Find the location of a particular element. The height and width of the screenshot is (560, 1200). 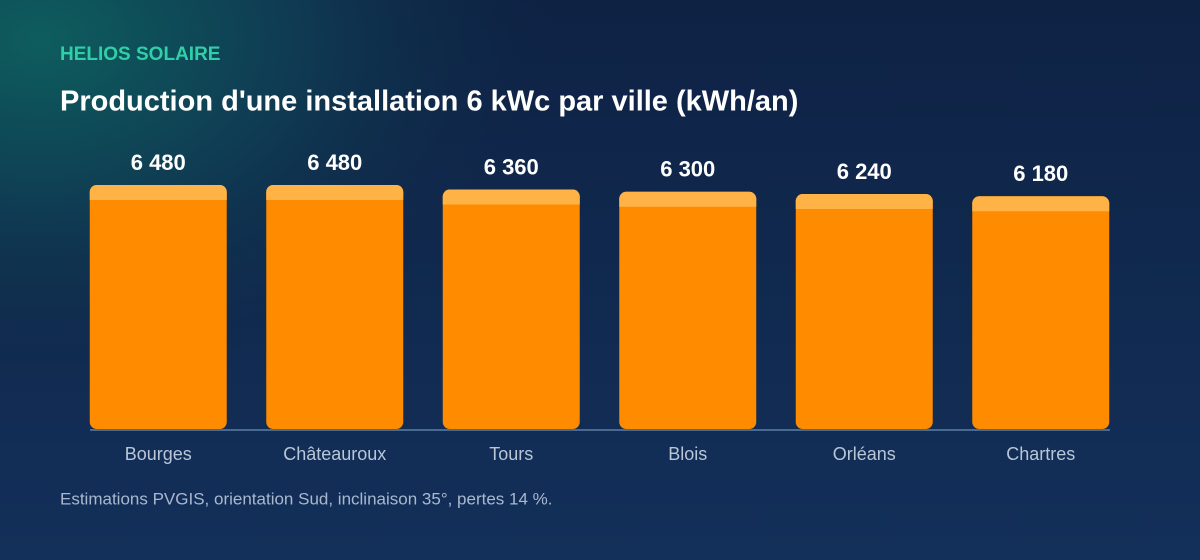

x-tick-label: Châteauroux is located at coordinates (334, 454).